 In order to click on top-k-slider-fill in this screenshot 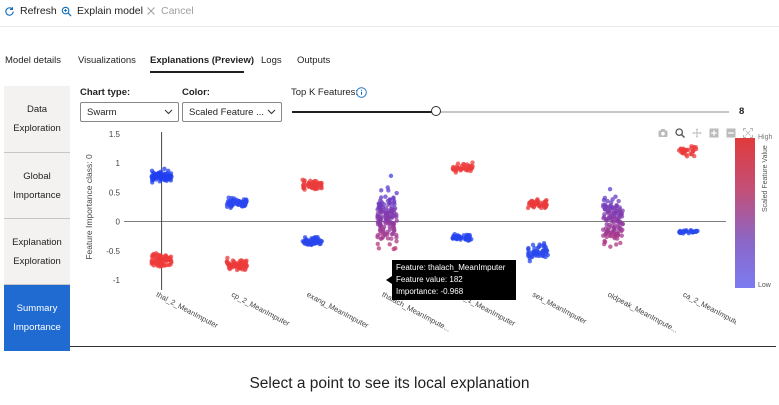, I will do `click(364, 112)`.